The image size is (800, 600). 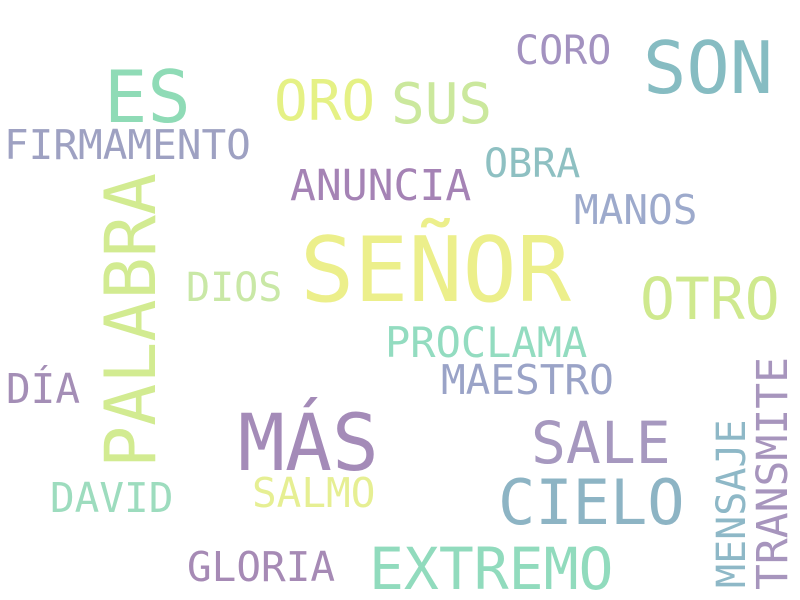 I want to click on word-son: SON, so click(x=708, y=68).